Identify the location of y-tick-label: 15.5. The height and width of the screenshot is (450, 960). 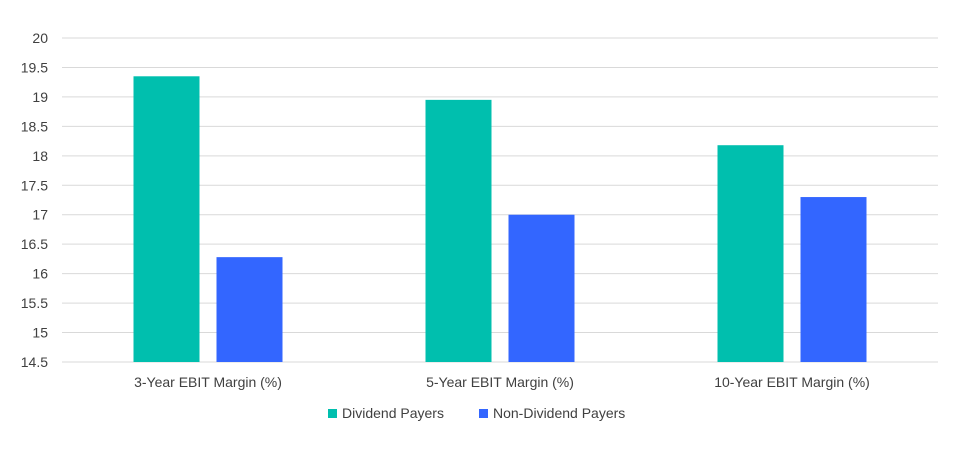
(34, 303).